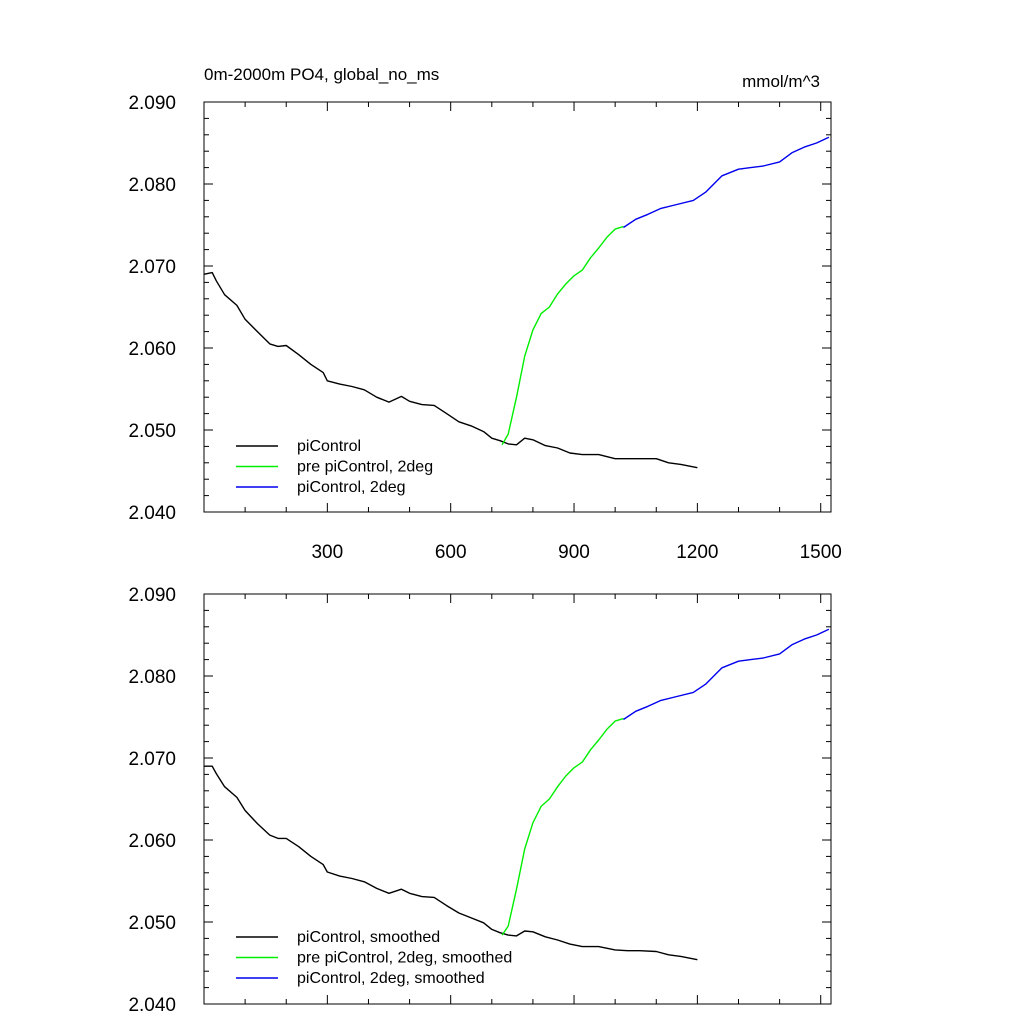 The image size is (1024, 1024). Describe the element at coordinates (368, 937) in the screenshot. I see `legend-label-1: piControl, smoothed` at that location.